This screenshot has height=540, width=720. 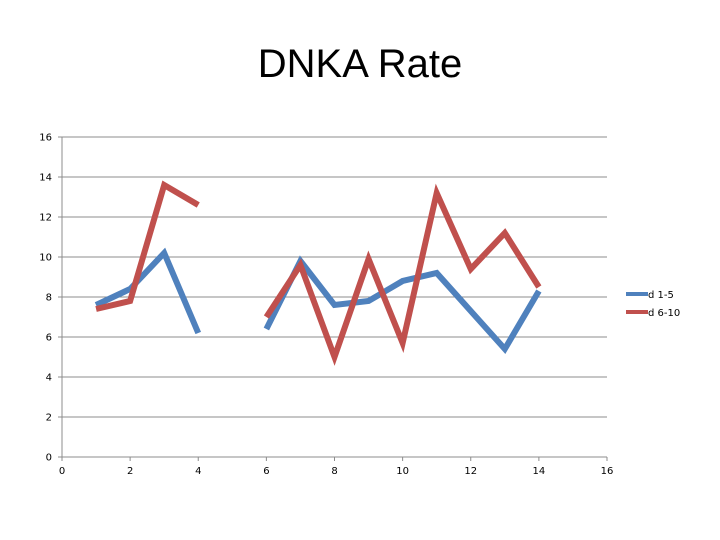 I want to click on x-axis-ticks: 0 2 4 6 8 10 12 14 16, so click(x=336, y=467).